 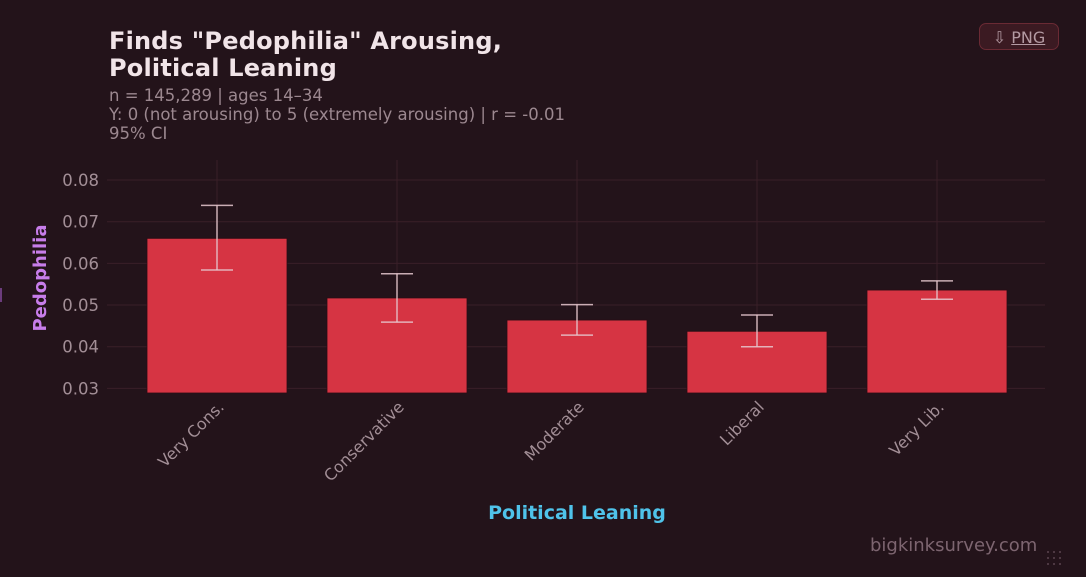 I want to click on chart-title-line-2: Political Leaning, so click(x=223, y=68).